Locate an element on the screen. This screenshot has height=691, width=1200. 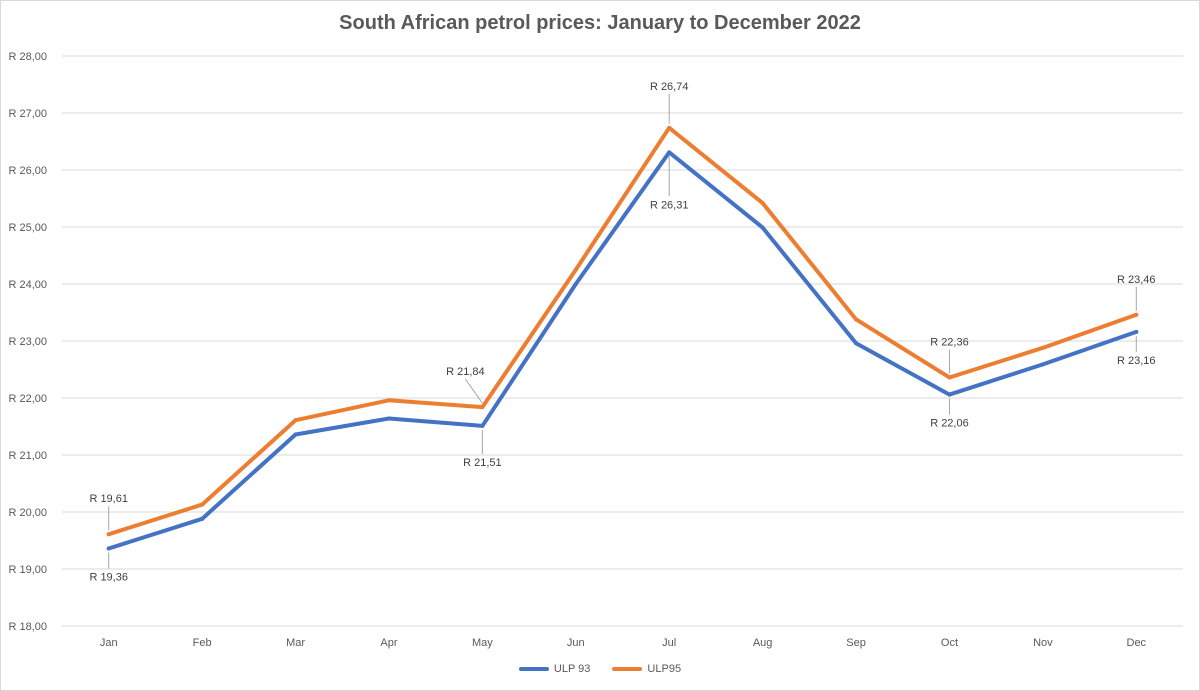
data-label: R 22,06 is located at coordinates (949, 424).